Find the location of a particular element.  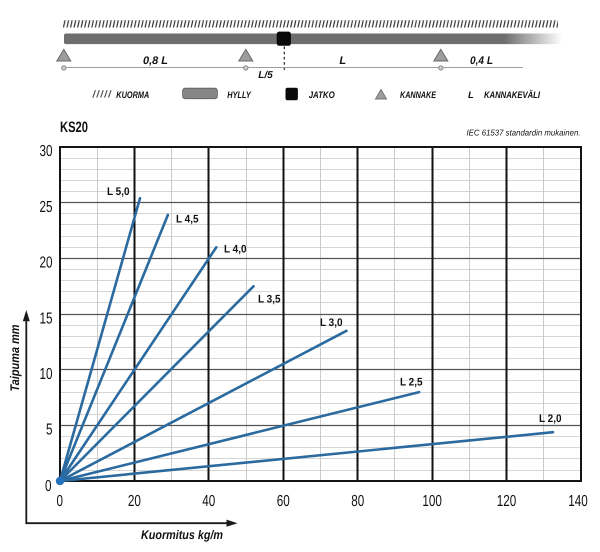

svg-text: L 2,0 is located at coordinates (550, 419).